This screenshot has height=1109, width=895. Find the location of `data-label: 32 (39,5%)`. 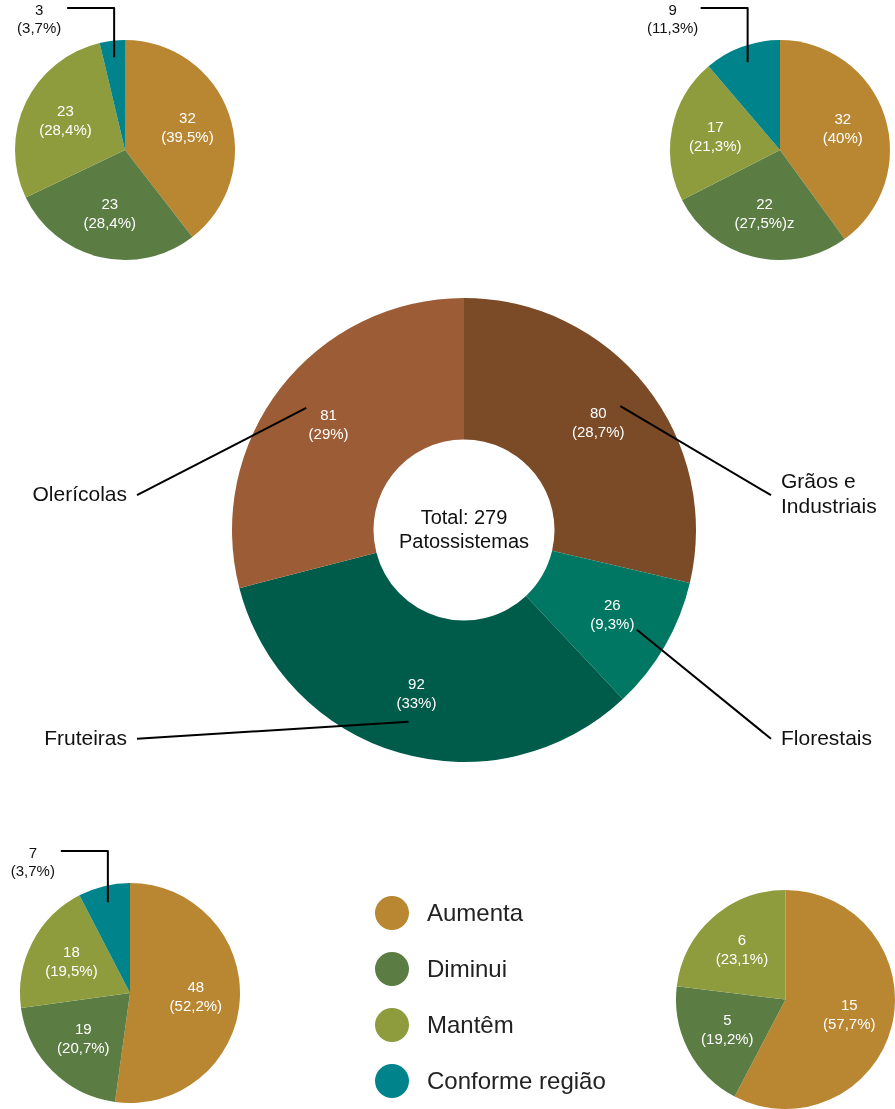

data-label: 32 (39,5%) is located at coordinates (187, 127).